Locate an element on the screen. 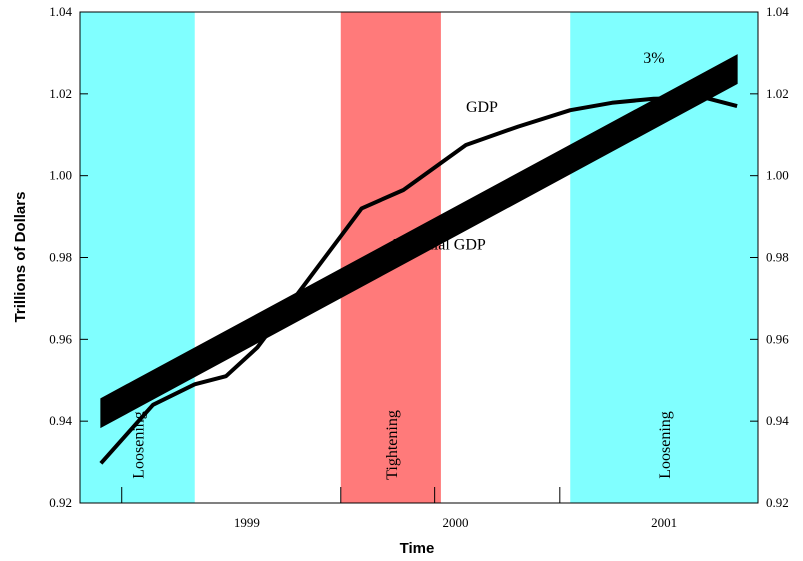 This screenshot has width=803, height=561. y-axis-title: Trillions of Dollars is located at coordinates (20, 257).